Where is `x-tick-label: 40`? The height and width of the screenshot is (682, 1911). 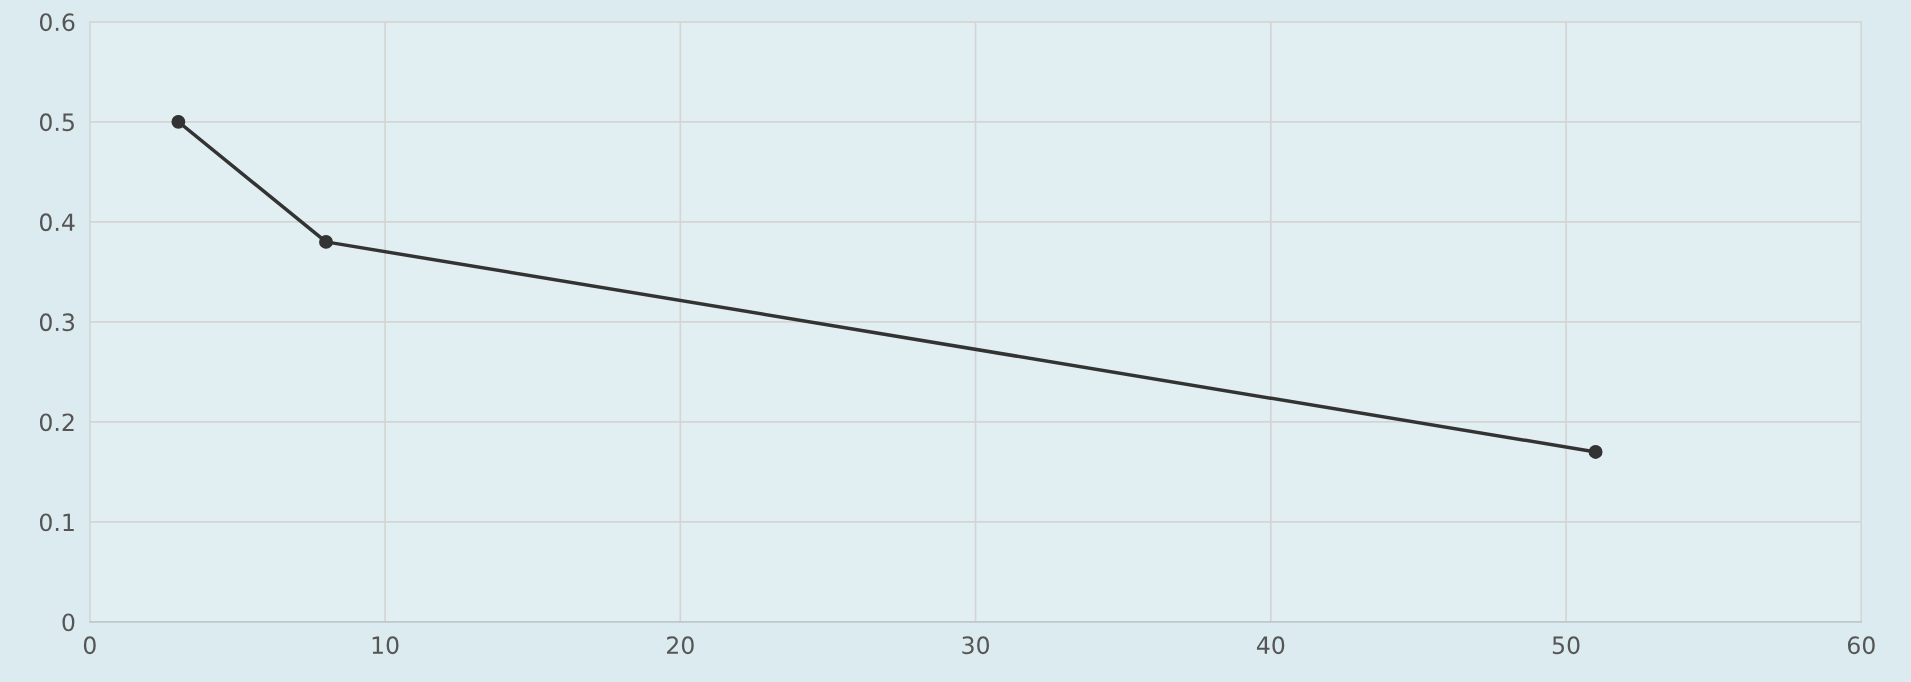 x-tick-label: 40 is located at coordinates (1270, 645).